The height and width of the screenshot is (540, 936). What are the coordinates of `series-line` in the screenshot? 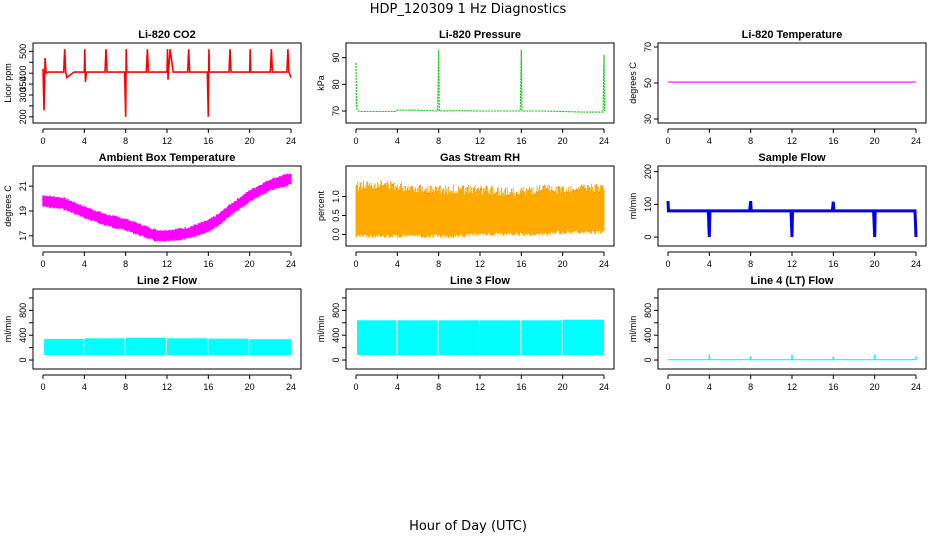 It's located at (792, 219).